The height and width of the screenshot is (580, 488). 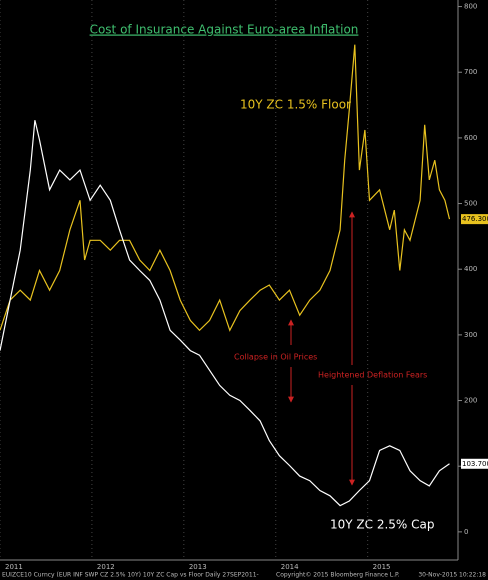 What do you see at coordinates (275, 357) in the screenshot?
I see `annotation: Collapse in Oil Prices` at bounding box center [275, 357].